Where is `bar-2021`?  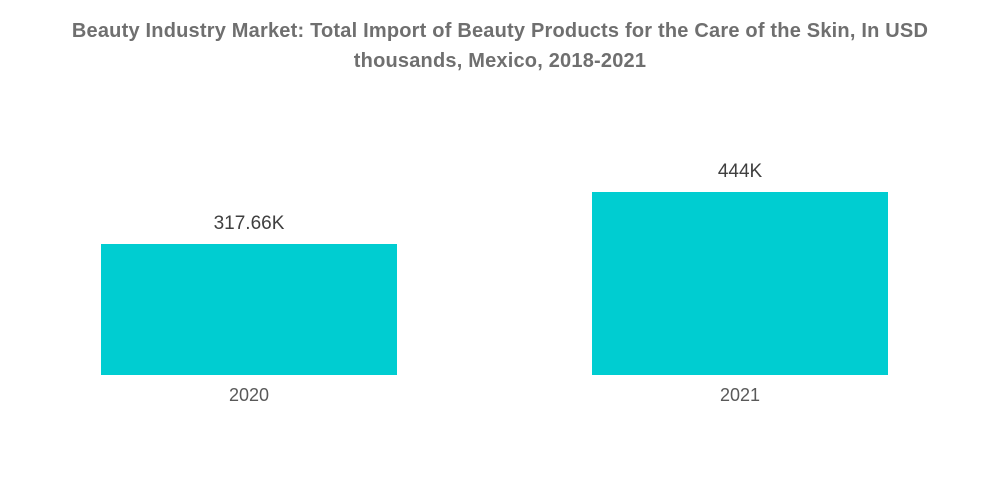 bar-2021 is located at coordinates (740, 283).